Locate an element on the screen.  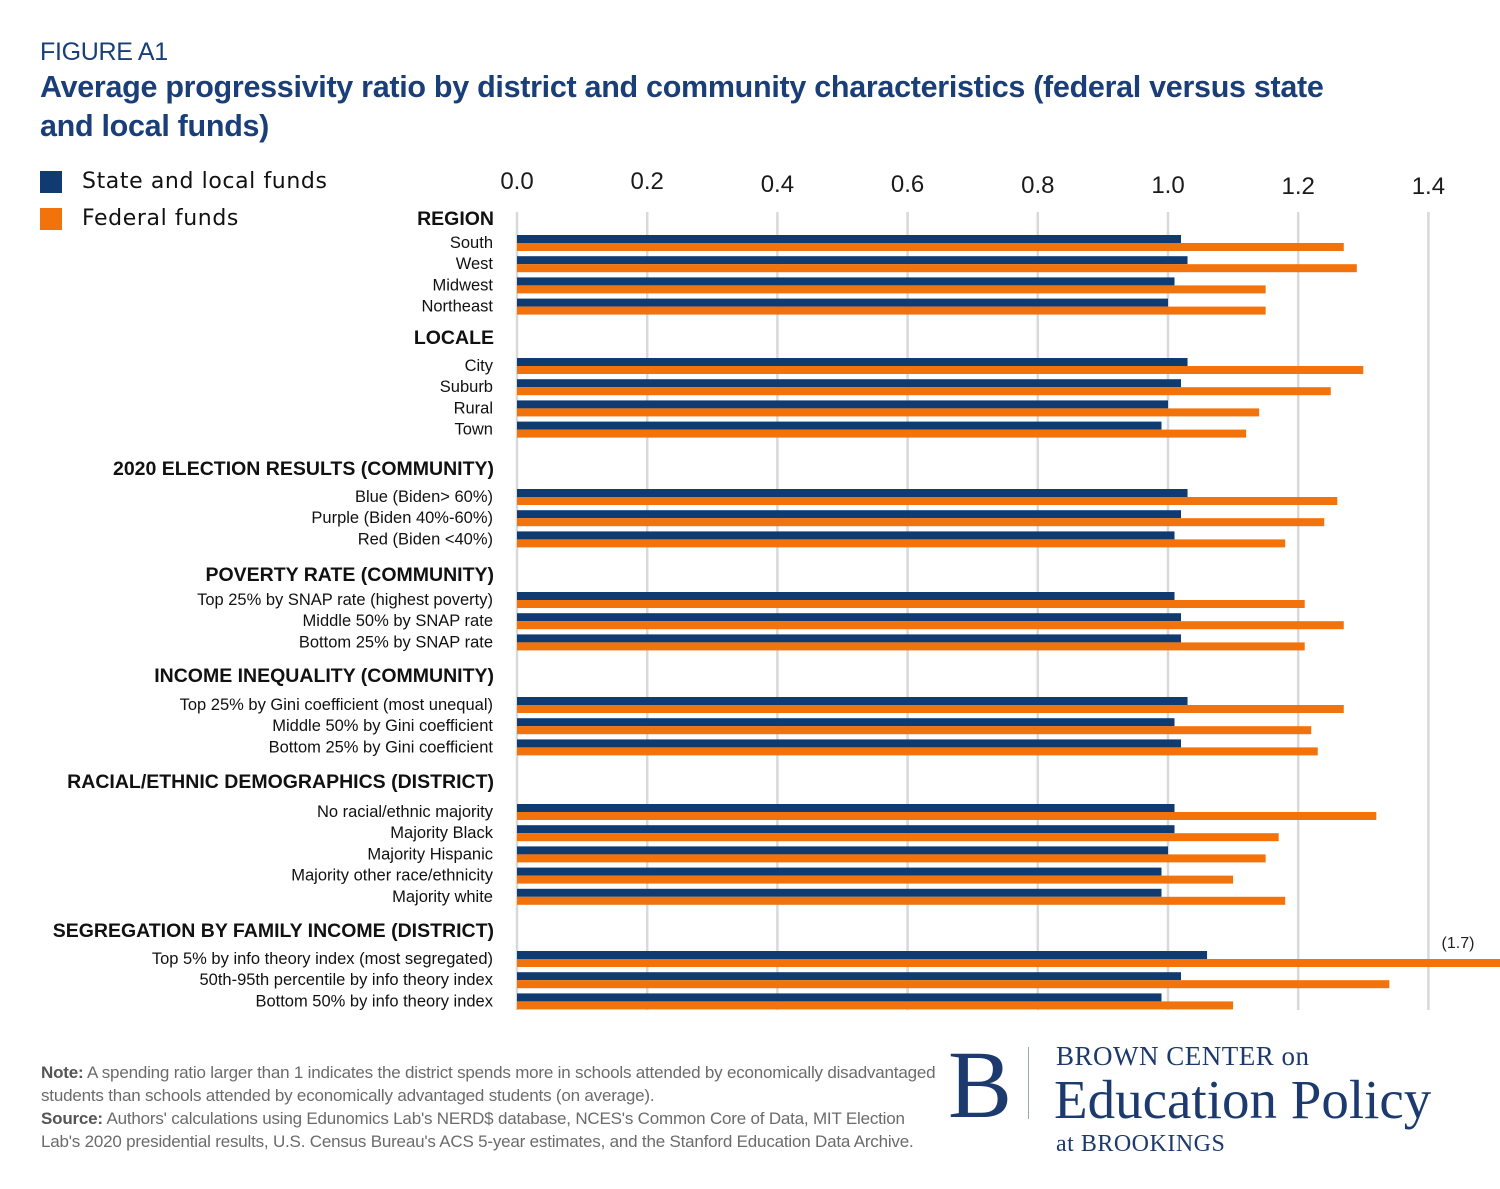
category-label: Middle 50% by Gini coefficient is located at coordinates (382, 726).